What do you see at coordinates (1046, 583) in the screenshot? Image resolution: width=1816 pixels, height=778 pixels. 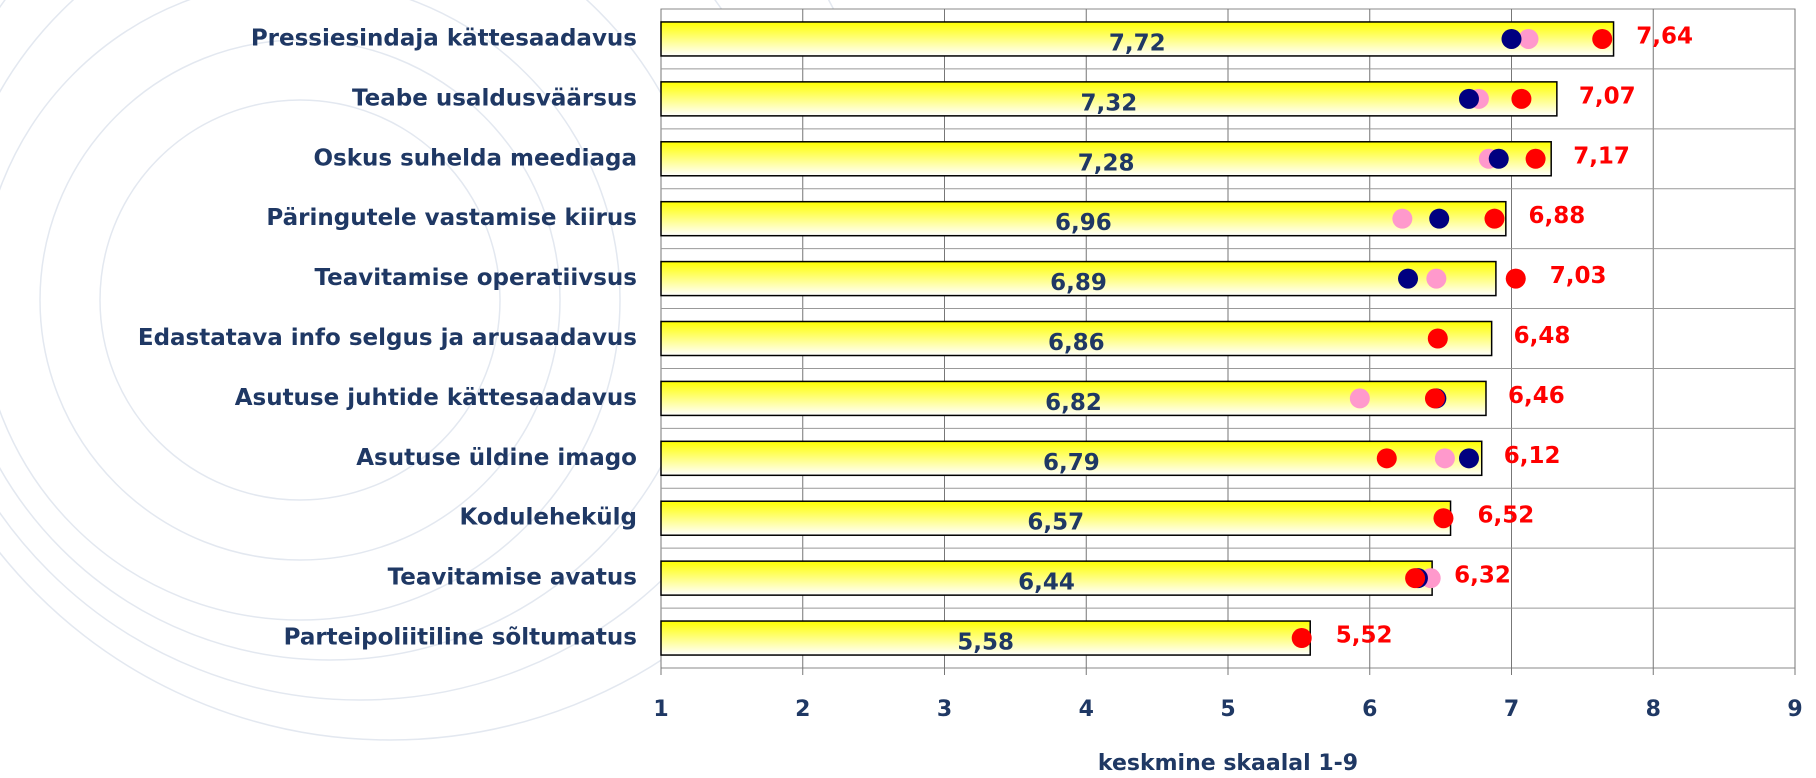 I see `bar-value-label: 6,44` at bounding box center [1046, 583].